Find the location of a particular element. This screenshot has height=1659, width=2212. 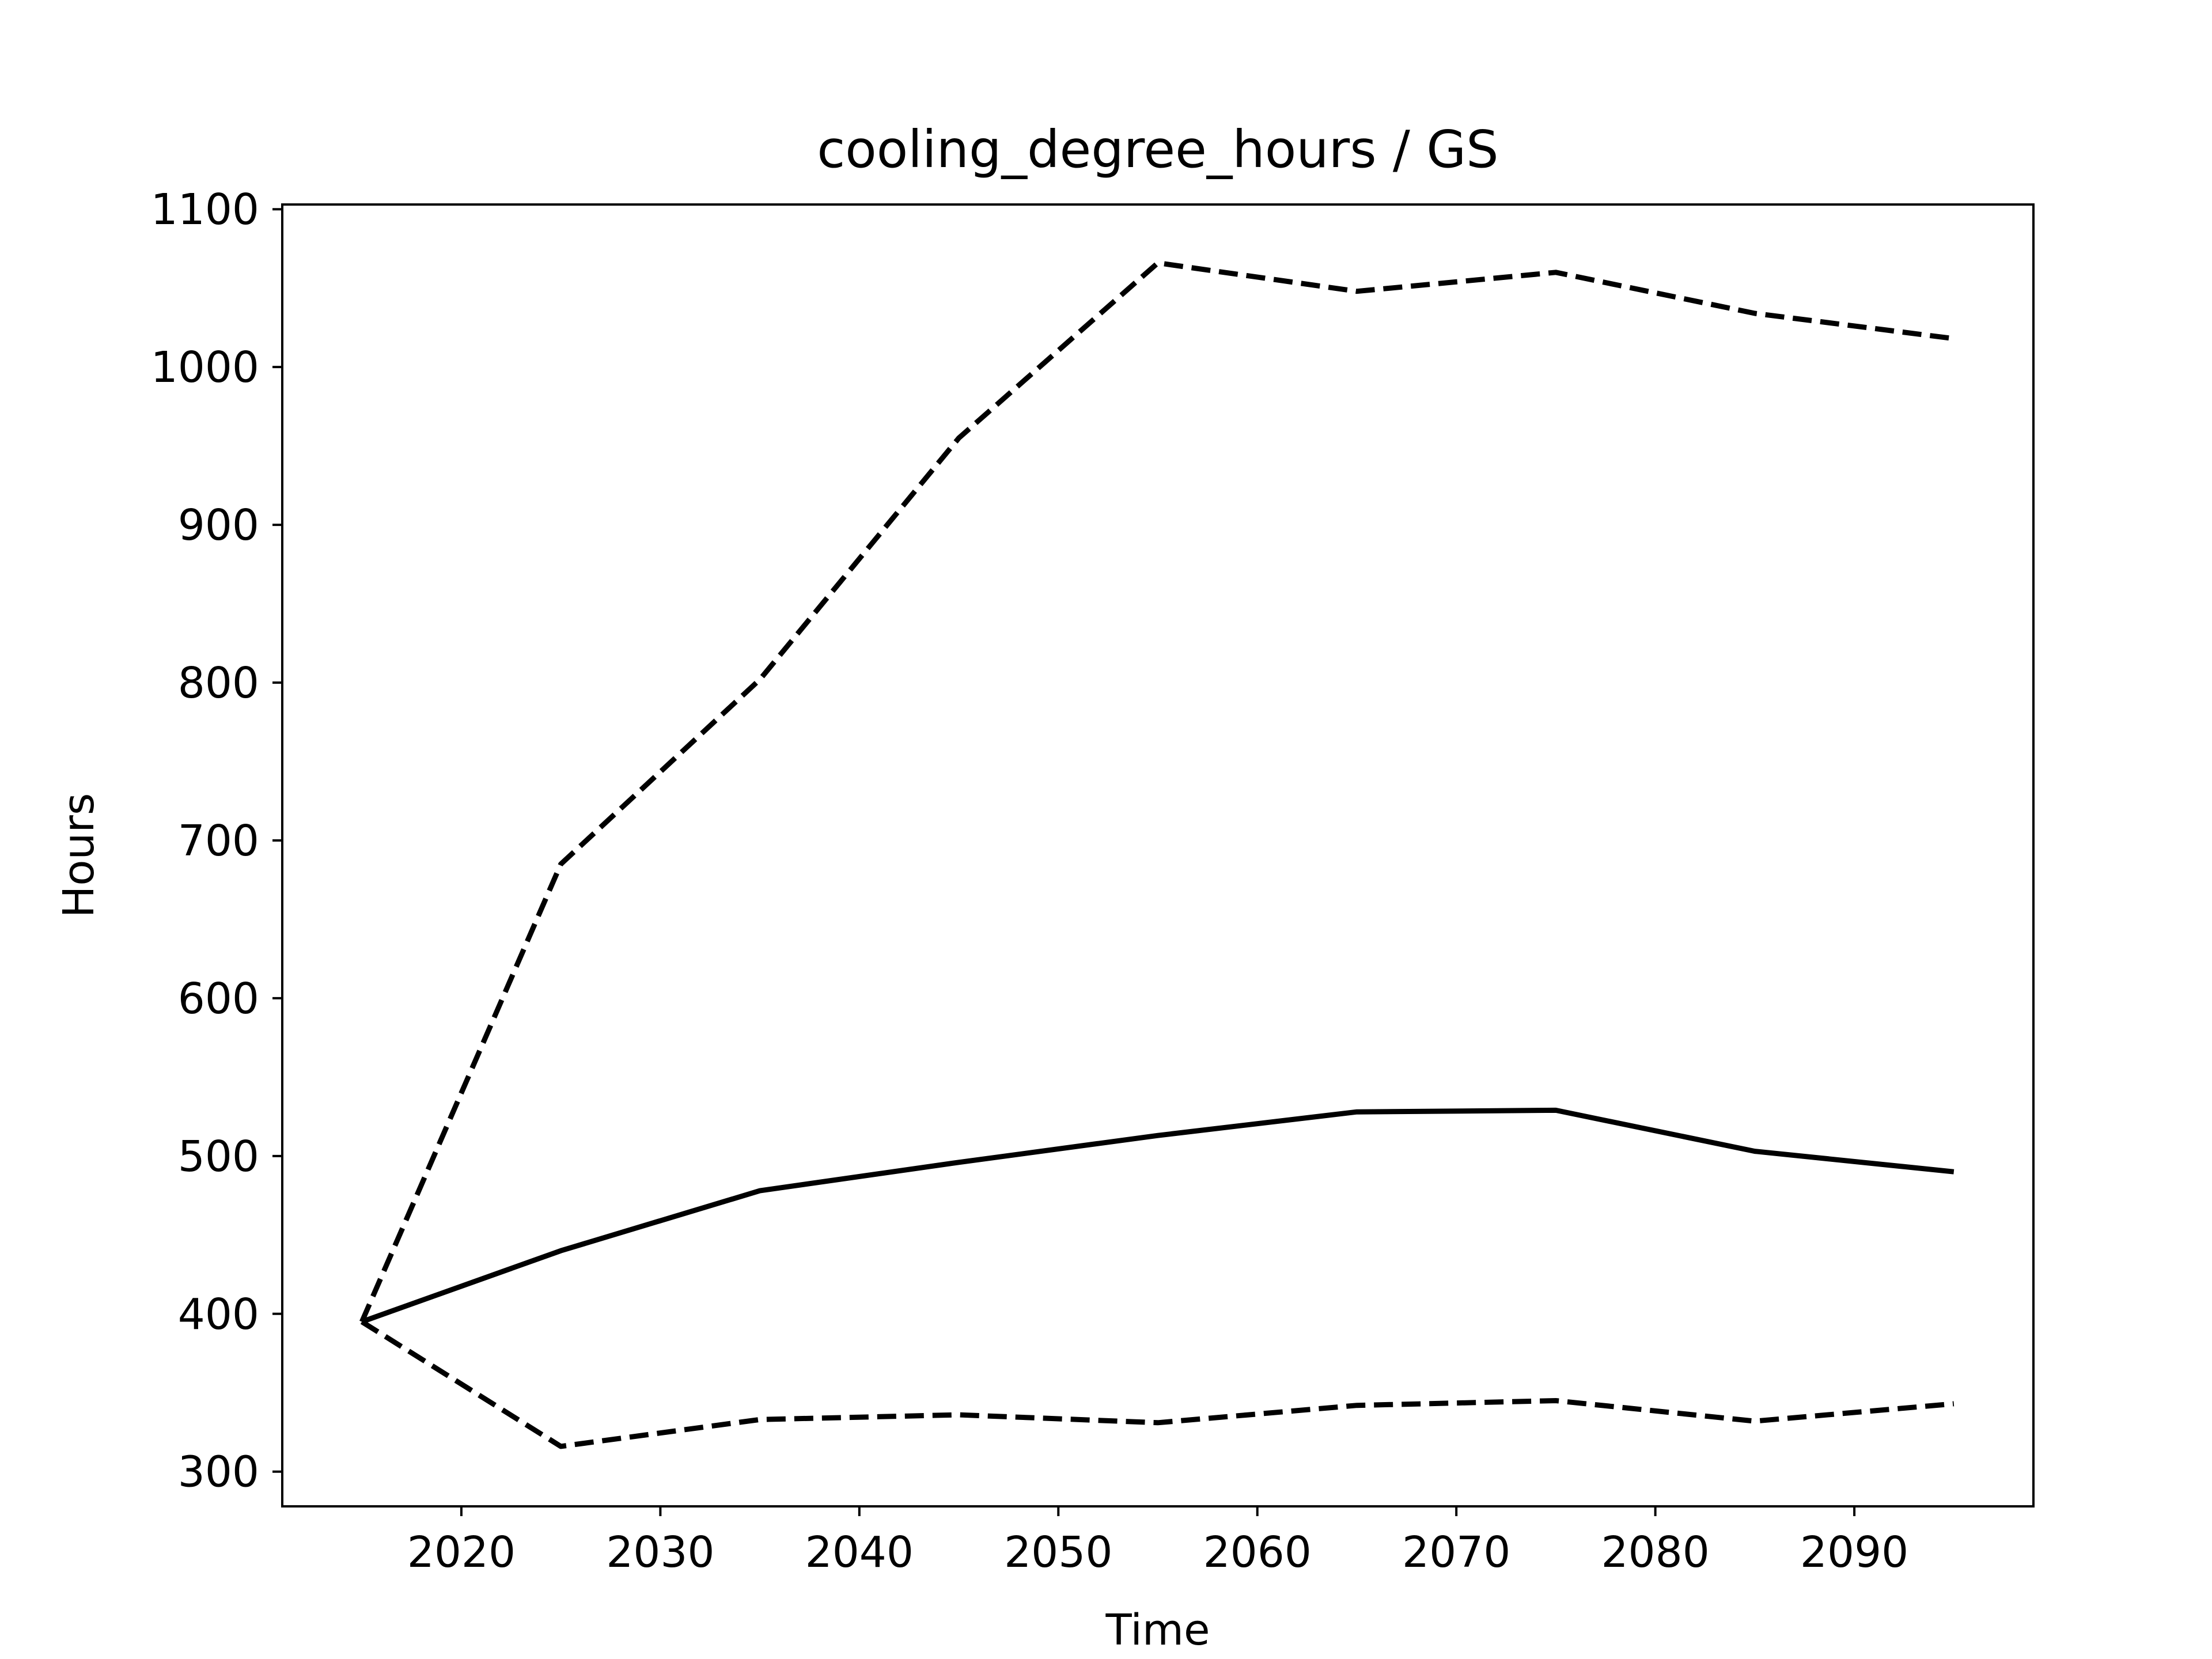

x-tick-label: 2040 is located at coordinates (859, 1552).